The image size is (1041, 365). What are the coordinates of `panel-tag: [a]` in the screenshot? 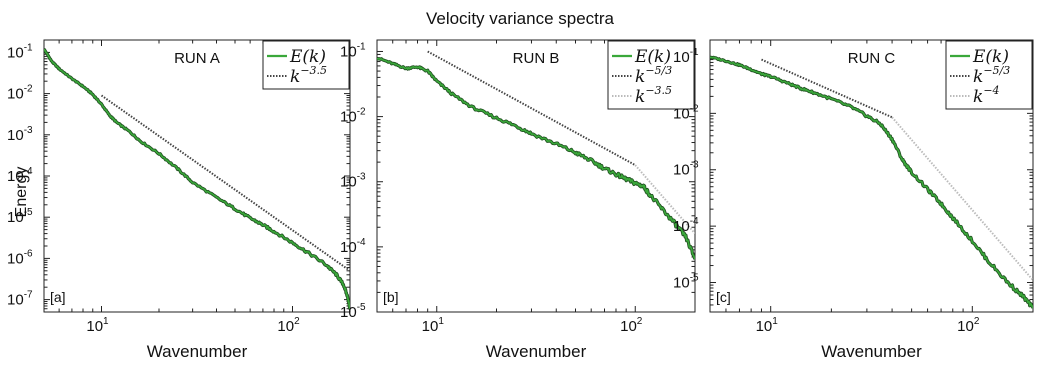 It's located at (58, 297).